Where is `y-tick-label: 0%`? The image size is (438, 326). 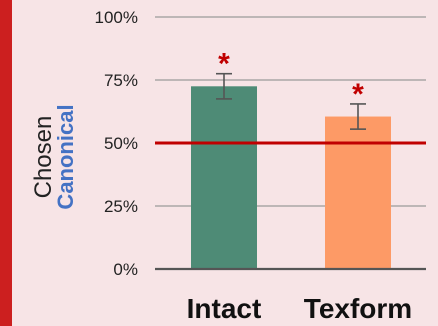 y-tick-label: 0% is located at coordinates (125, 269).